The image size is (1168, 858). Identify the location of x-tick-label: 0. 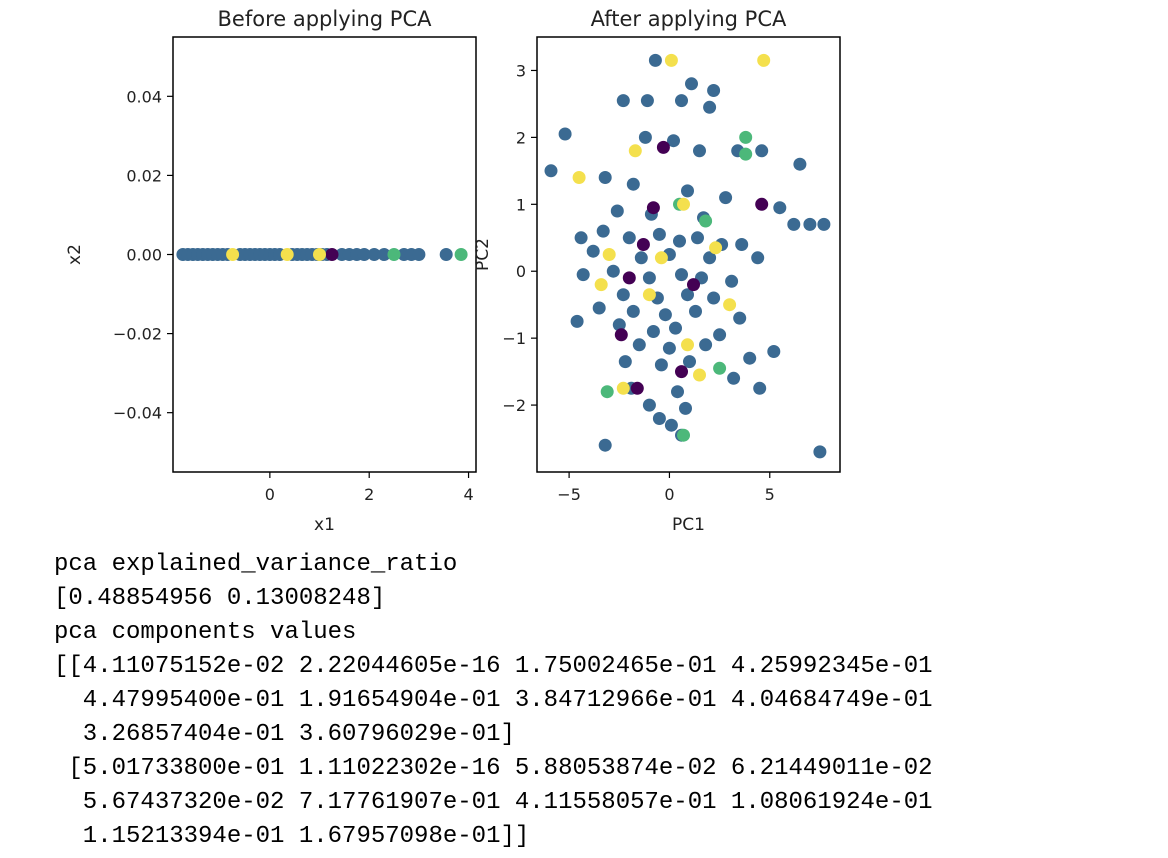
(669, 494).